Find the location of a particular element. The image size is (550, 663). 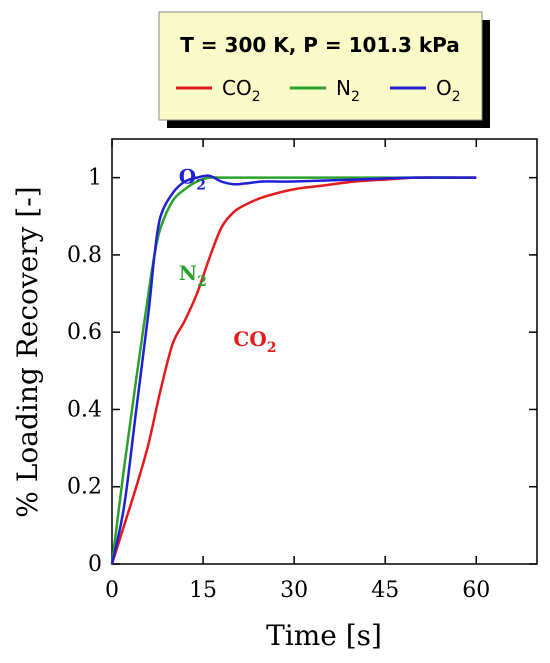

chart-title: T = 300 K, P = 101.3 kPa is located at coordinates (320, 45).